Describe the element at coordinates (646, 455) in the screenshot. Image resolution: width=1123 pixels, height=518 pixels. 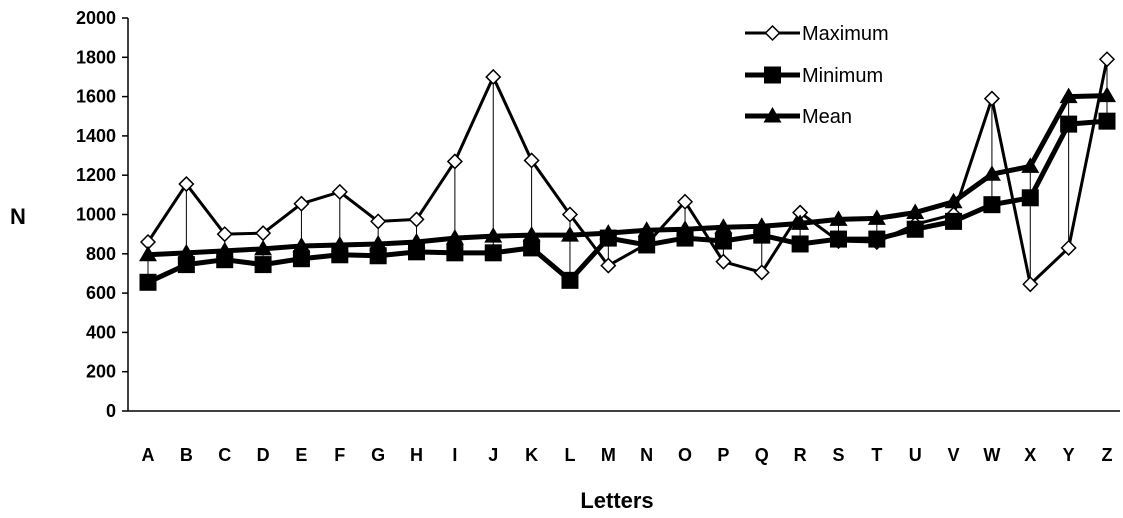
I see `x-tick-label: N` at that location.